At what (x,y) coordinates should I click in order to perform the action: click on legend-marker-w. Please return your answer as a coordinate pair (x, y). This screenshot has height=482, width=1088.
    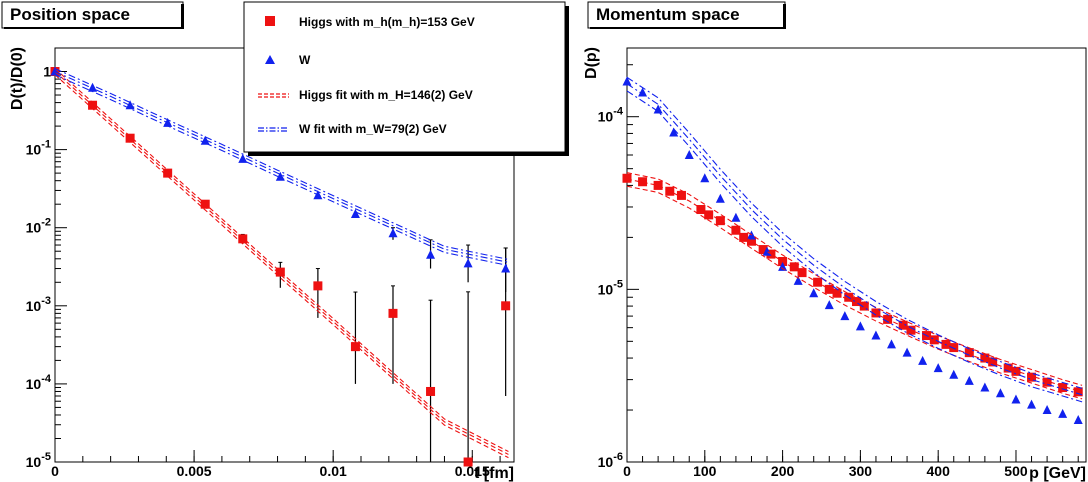
    Looking at the image, I should click on (270, 59).